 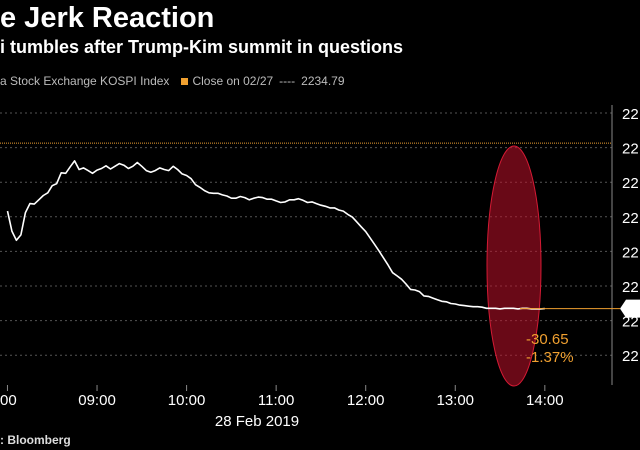 I want to click on highlight-ellipse, so click(x=514, y=266).